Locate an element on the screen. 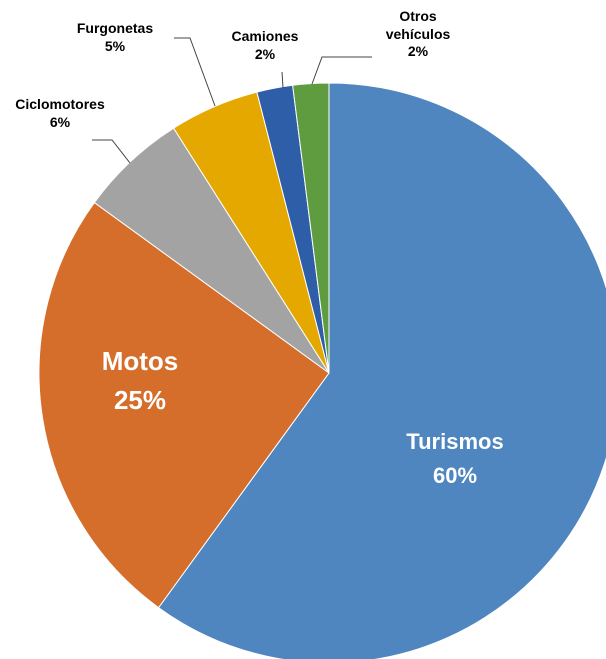  label-name: Motos is located at coordinates (140, 361).